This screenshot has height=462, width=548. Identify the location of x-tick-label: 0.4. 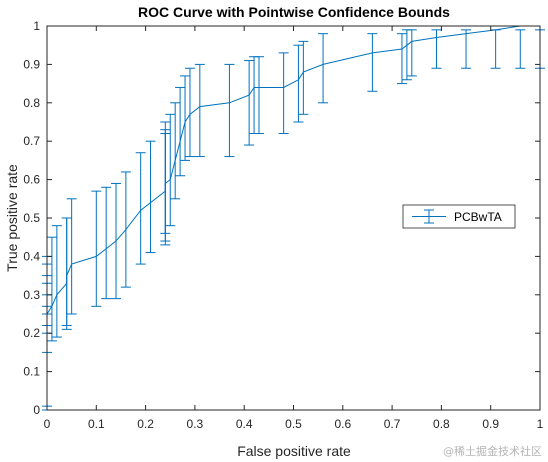
(244, 424).